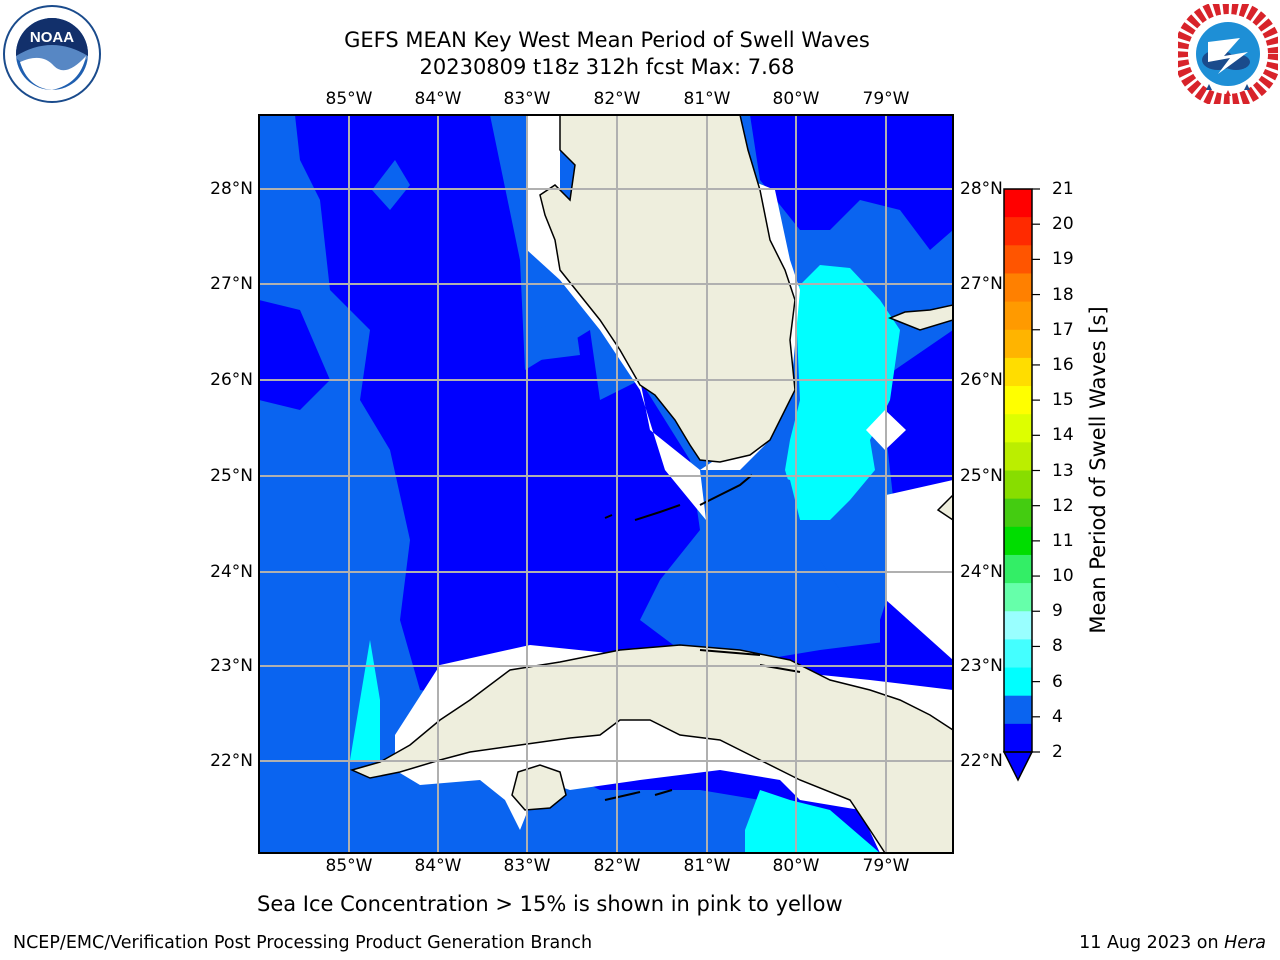 This screenshot has width=1280, height=960. Describe the element at coordinates (981, 761) in the screenshot. I see `lat-label-right: 22°N` at that location.